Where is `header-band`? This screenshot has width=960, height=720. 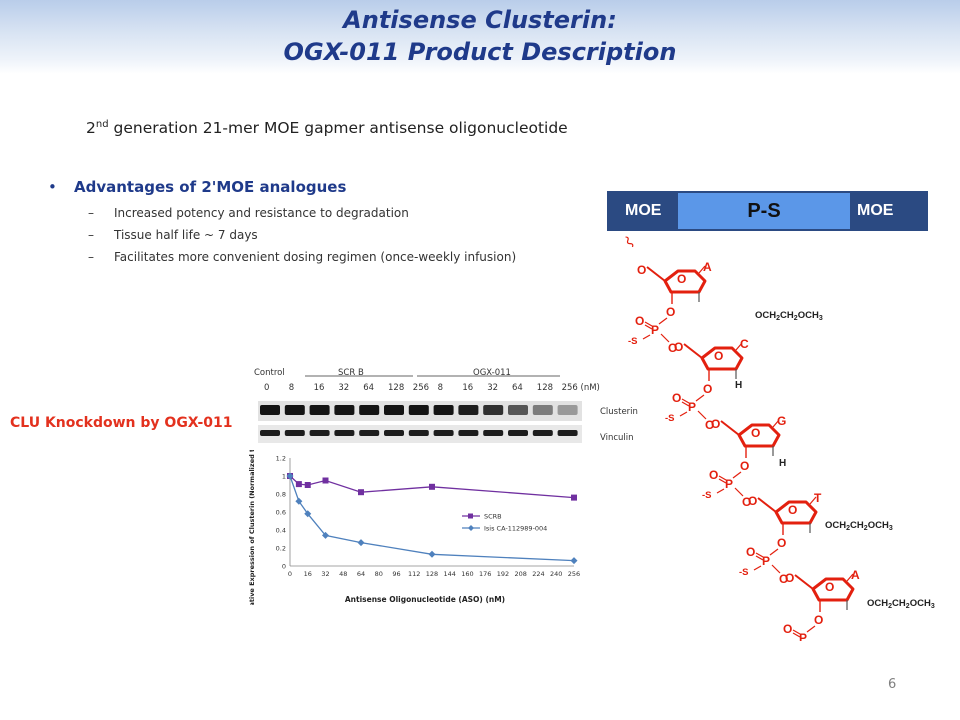 header-band is located at coordinates (480, 37).